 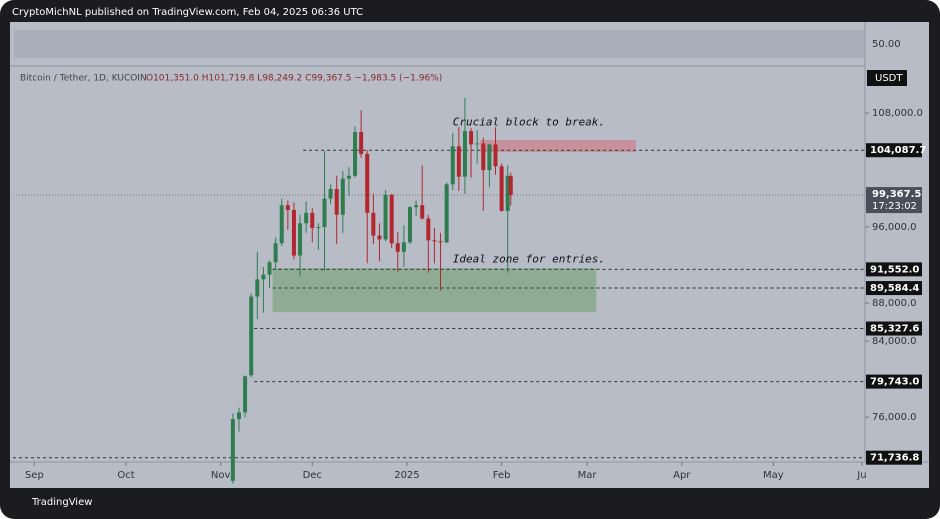 What do you see at coordinates (221, 475) in the screenshot?
I see `x-tick-label: Nov` at bounding box center [221, 475].